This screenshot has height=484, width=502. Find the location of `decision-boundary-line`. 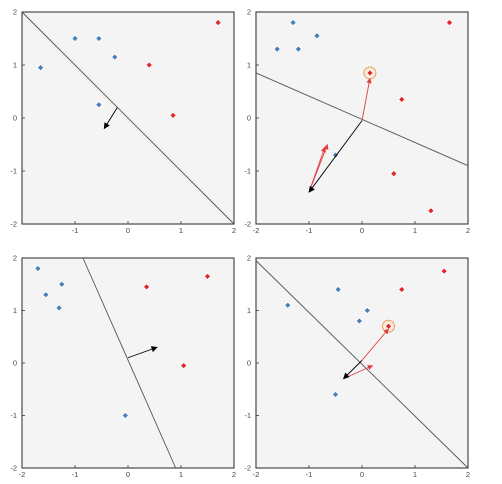

decision-boundary-line is located at coordinates (129, 363).